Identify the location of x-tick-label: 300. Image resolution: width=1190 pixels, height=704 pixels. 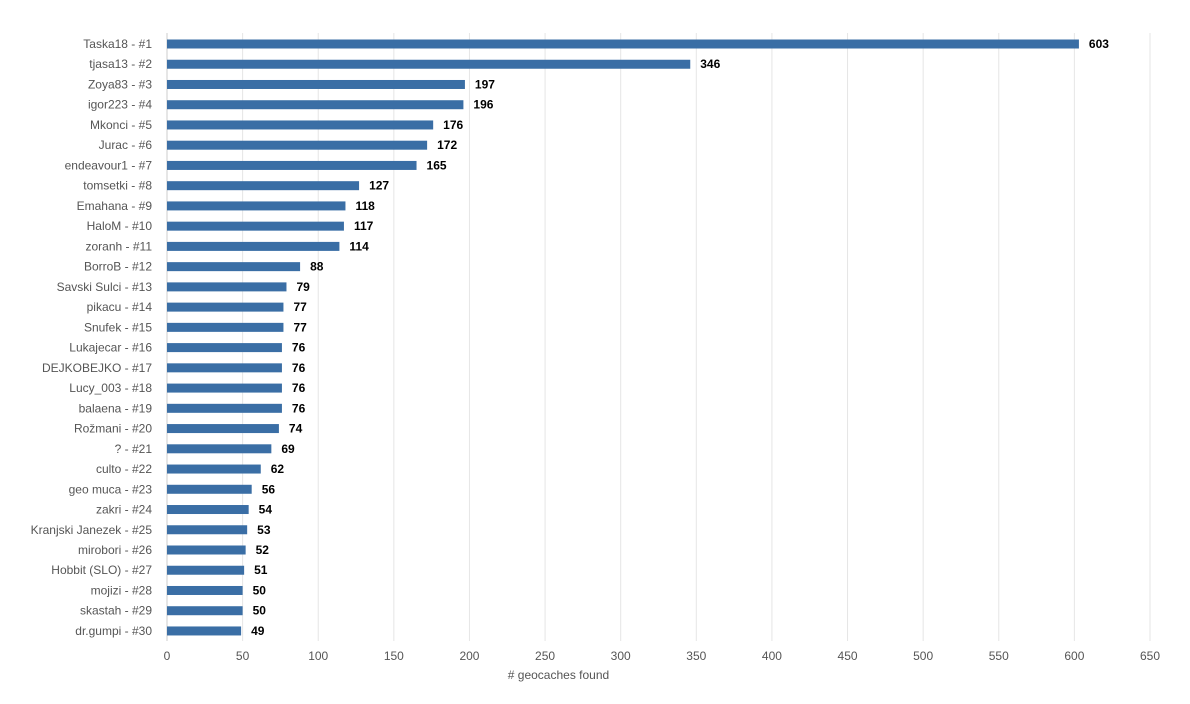
(621, 656).